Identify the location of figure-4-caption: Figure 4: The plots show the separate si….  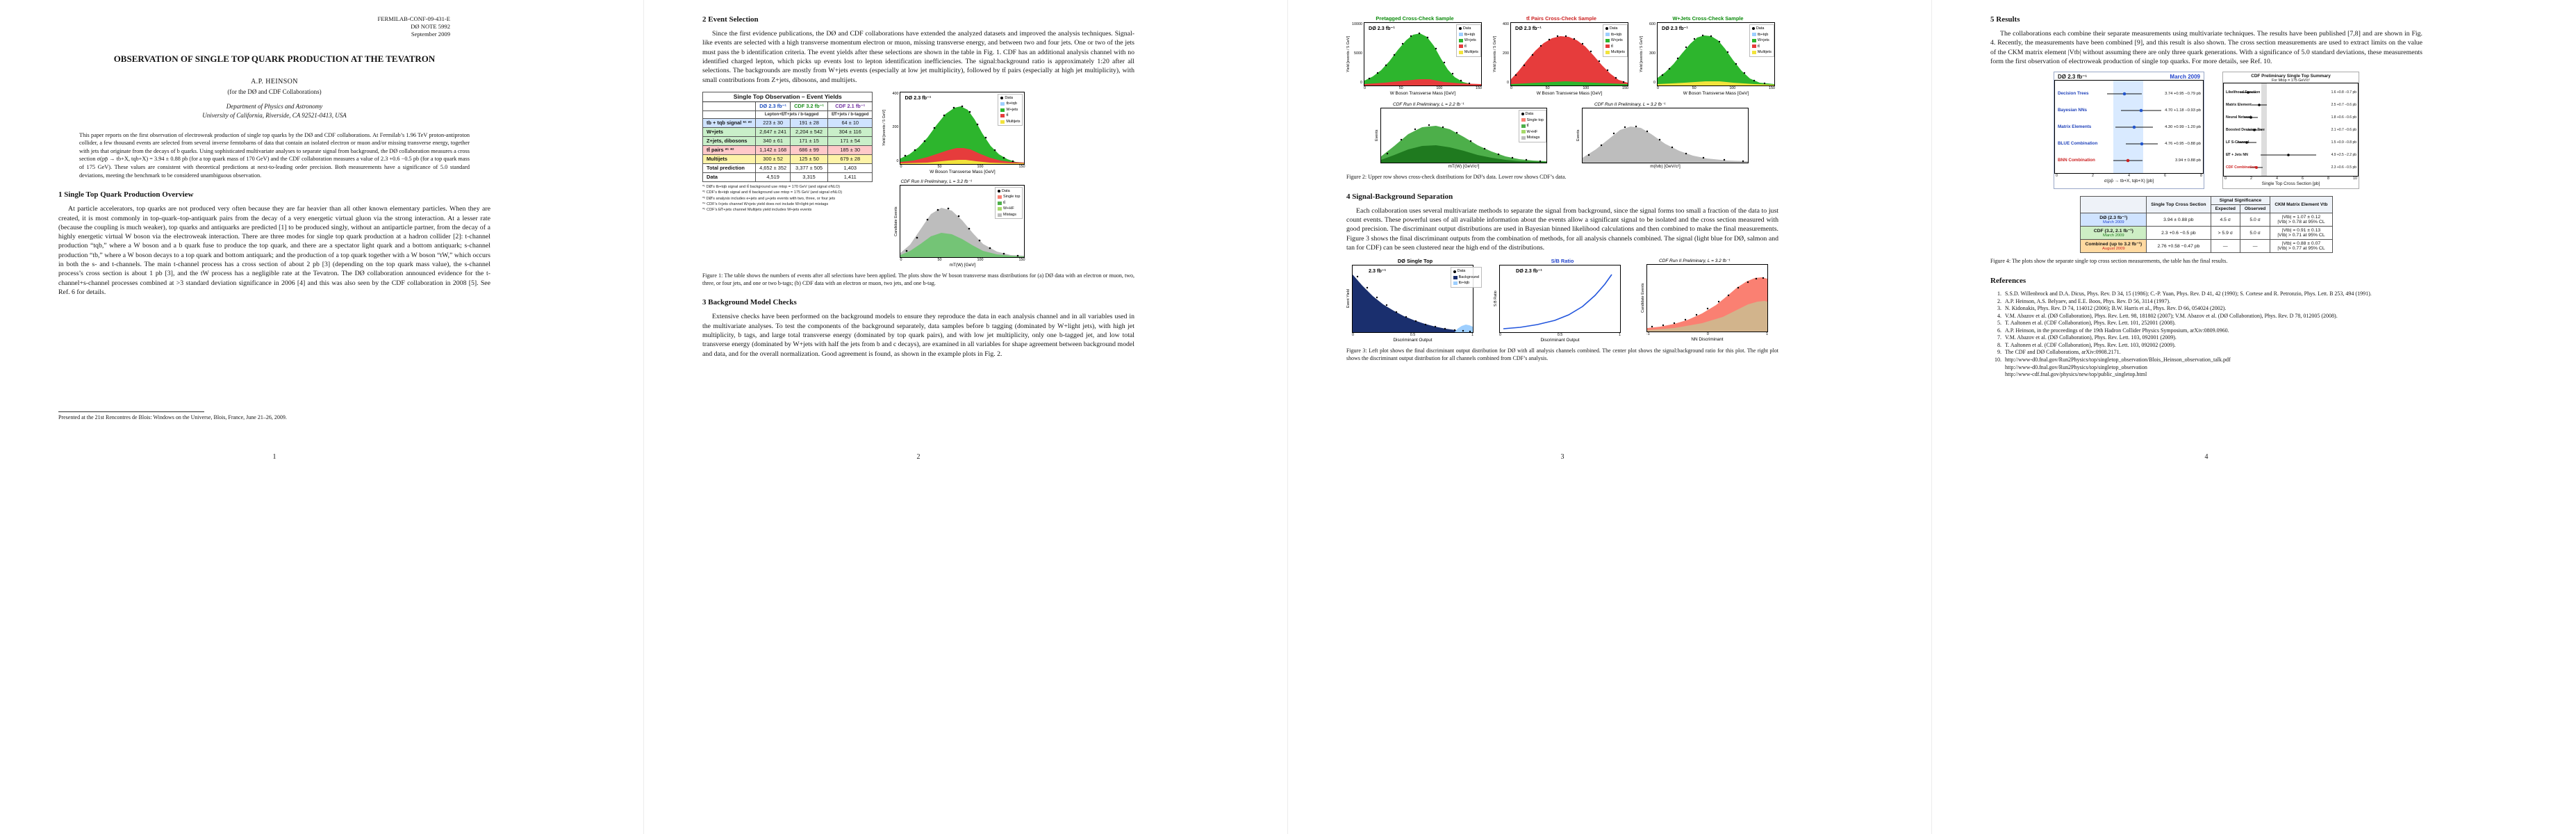
(2109, 261).